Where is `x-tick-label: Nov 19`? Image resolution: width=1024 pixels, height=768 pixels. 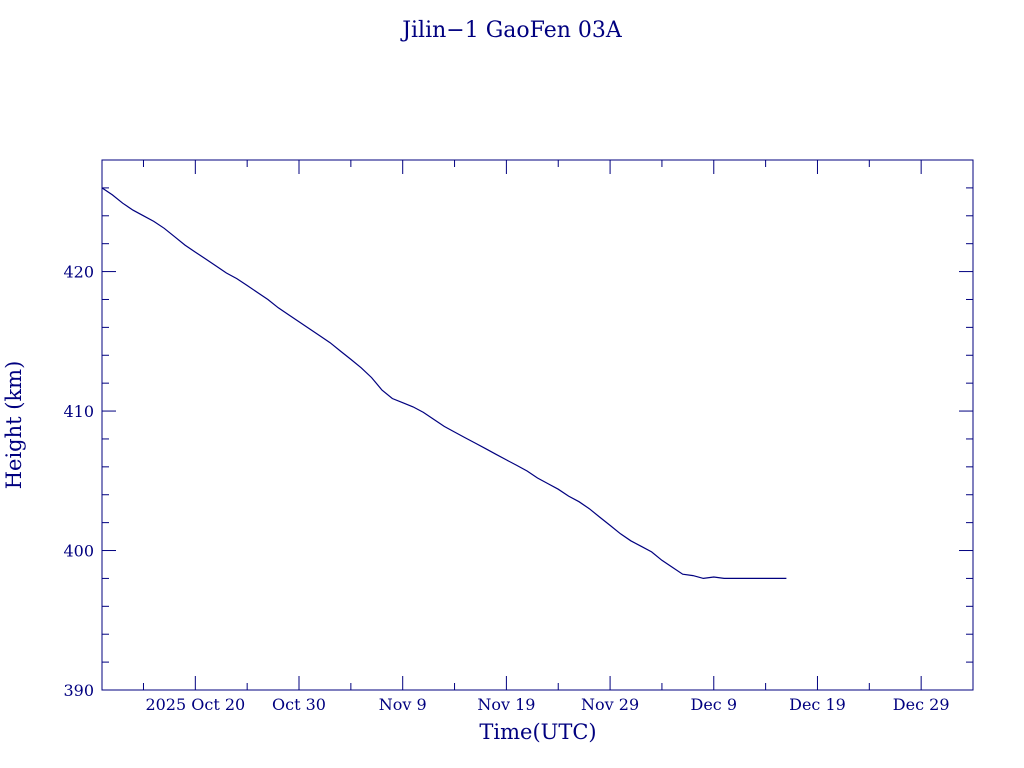 x-tick-label: Nov 19 is located at coordinates (506, 704).